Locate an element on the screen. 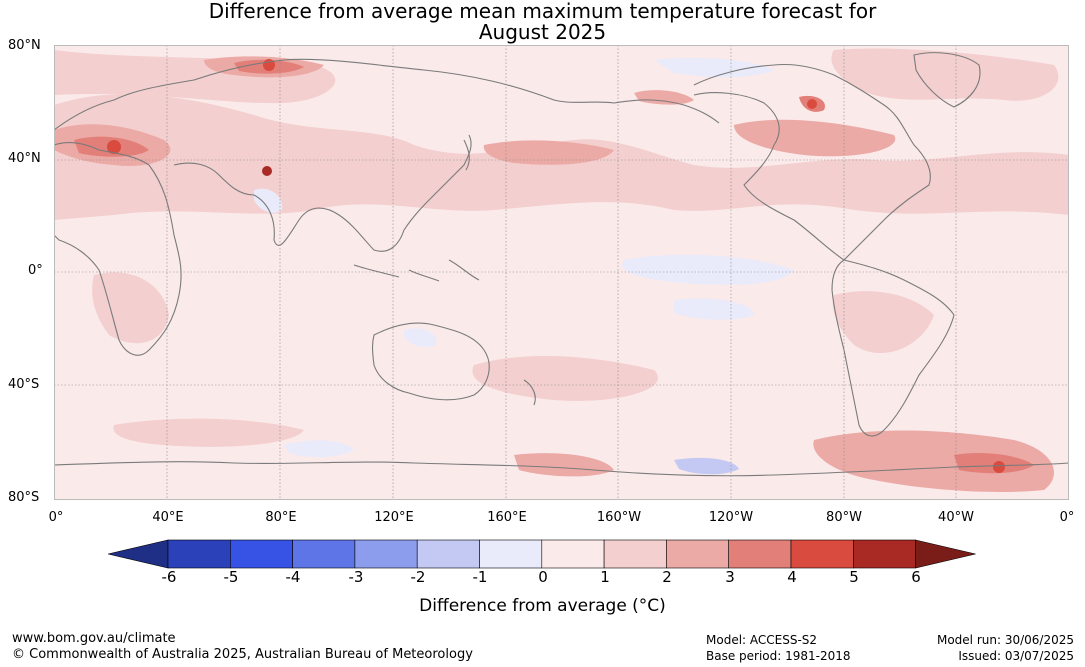 This screenshot has height=667, width=1085. lat-label-equator: 0° is located at coordinates (35, 270).